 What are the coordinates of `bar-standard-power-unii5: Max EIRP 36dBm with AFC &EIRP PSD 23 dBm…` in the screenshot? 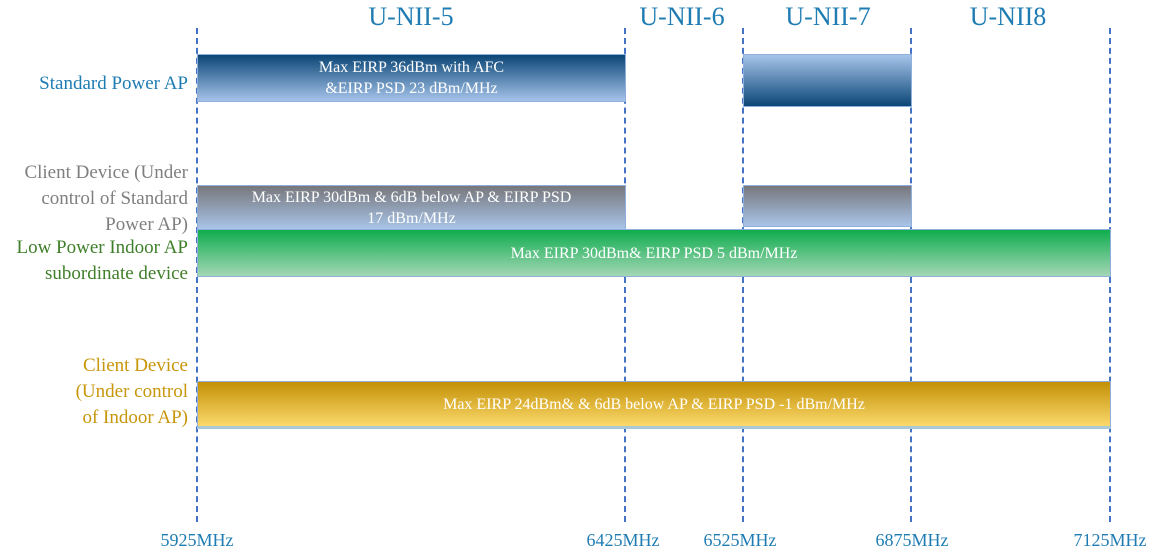 It's located at (411, 78).